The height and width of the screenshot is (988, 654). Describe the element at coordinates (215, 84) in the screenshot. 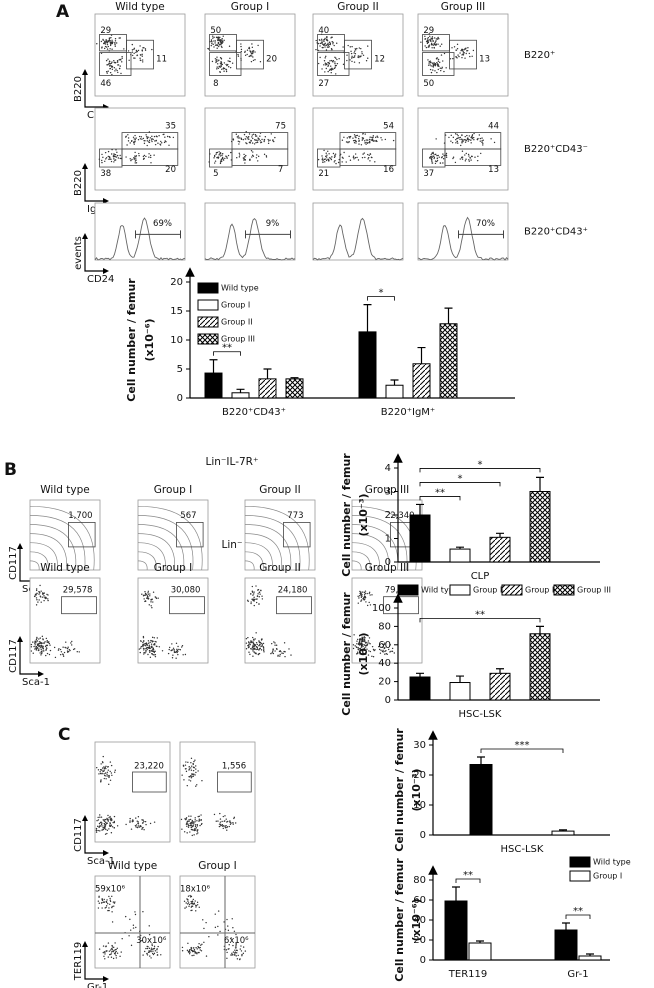

I see `gate-label: 8` at that location.